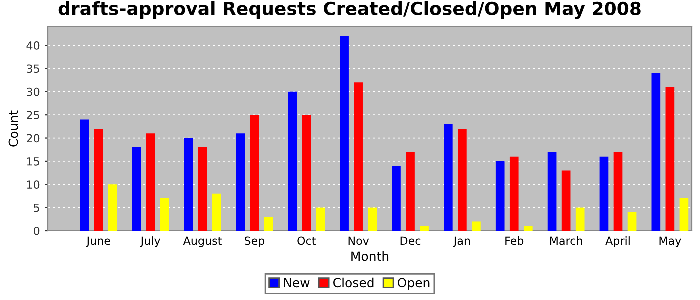 The image size is (700, 300). What do you see at coordinates (671, 242) in the screenshot?
I see `x-tick-label: May` at bounding box center [671, 242].